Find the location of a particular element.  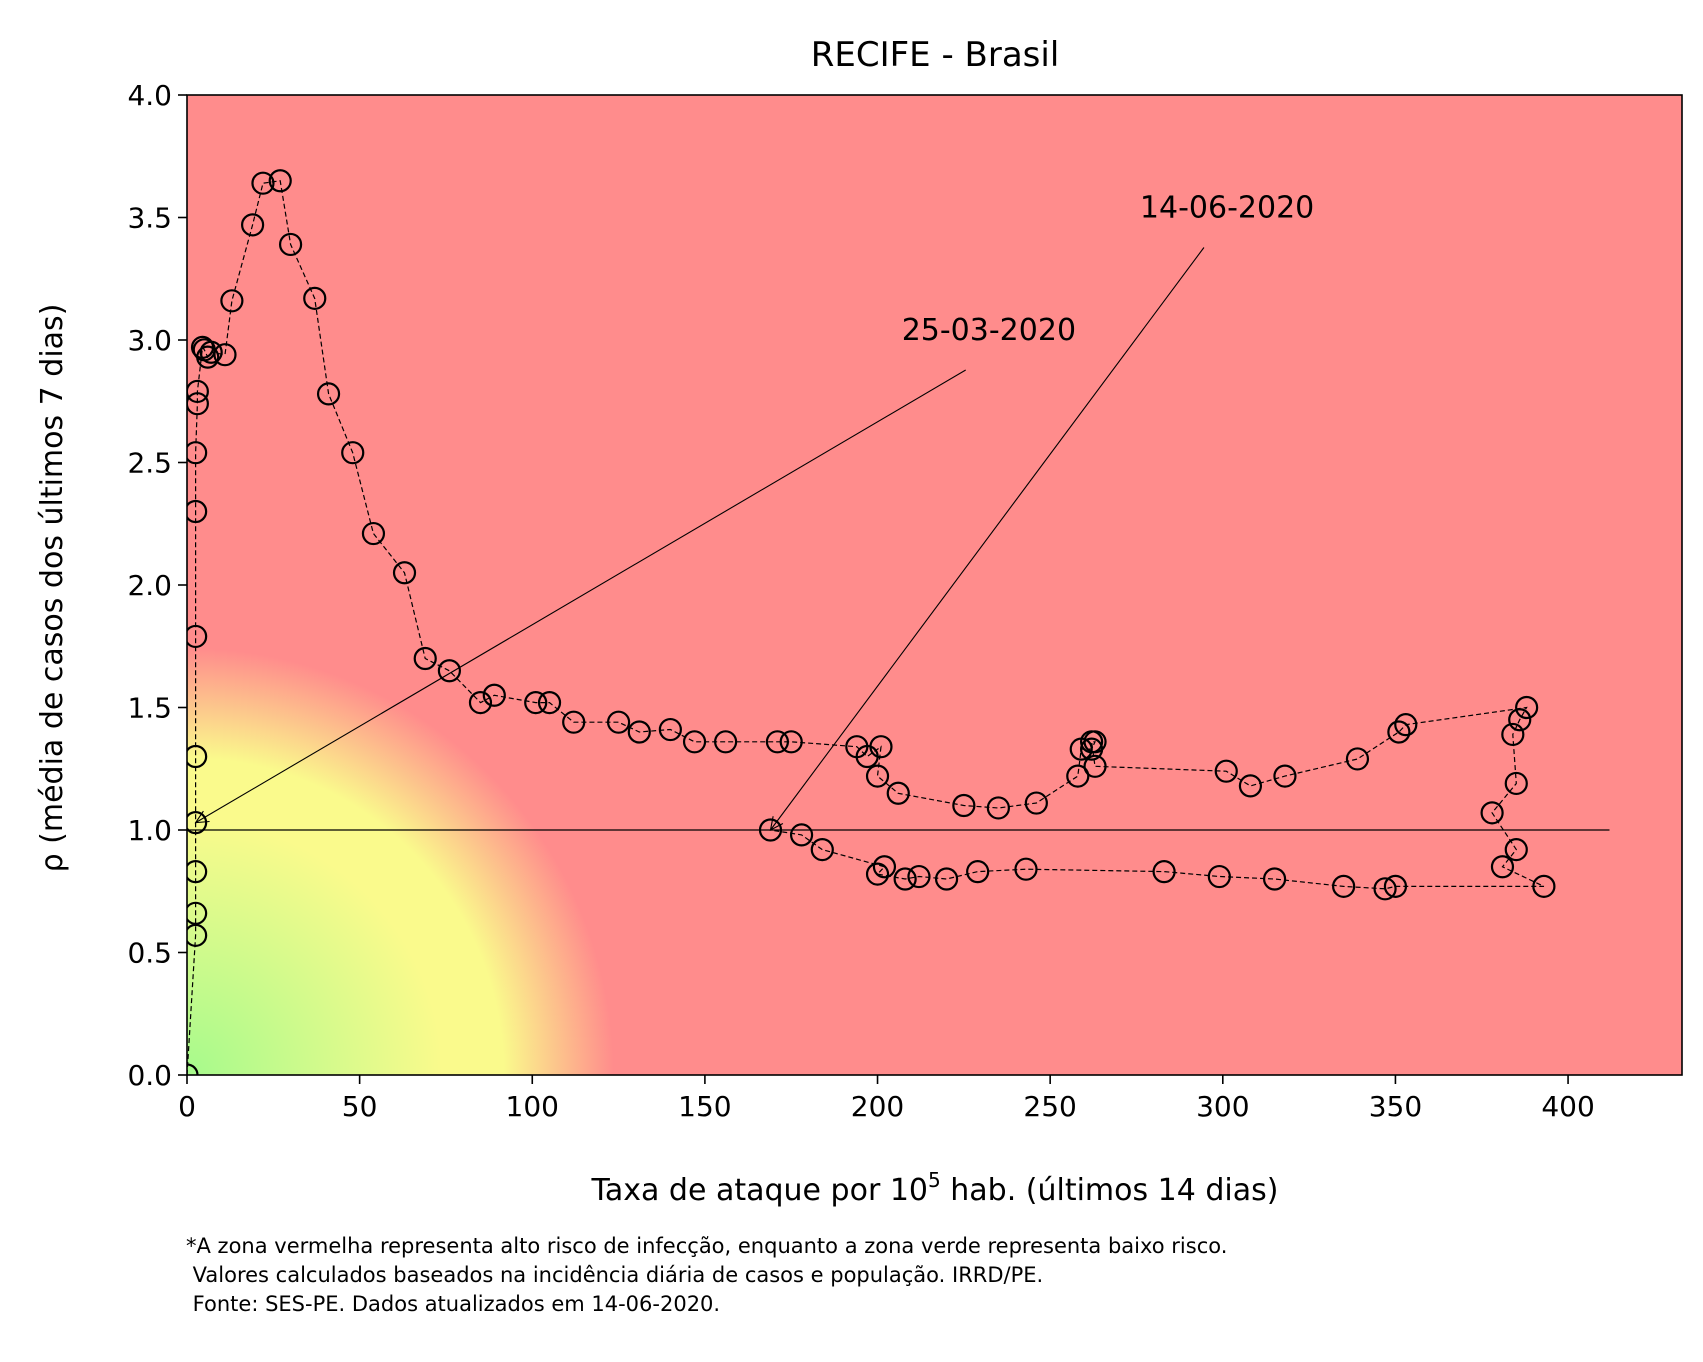

x-tick-label: 150 is located at coordinates (704, 1106).